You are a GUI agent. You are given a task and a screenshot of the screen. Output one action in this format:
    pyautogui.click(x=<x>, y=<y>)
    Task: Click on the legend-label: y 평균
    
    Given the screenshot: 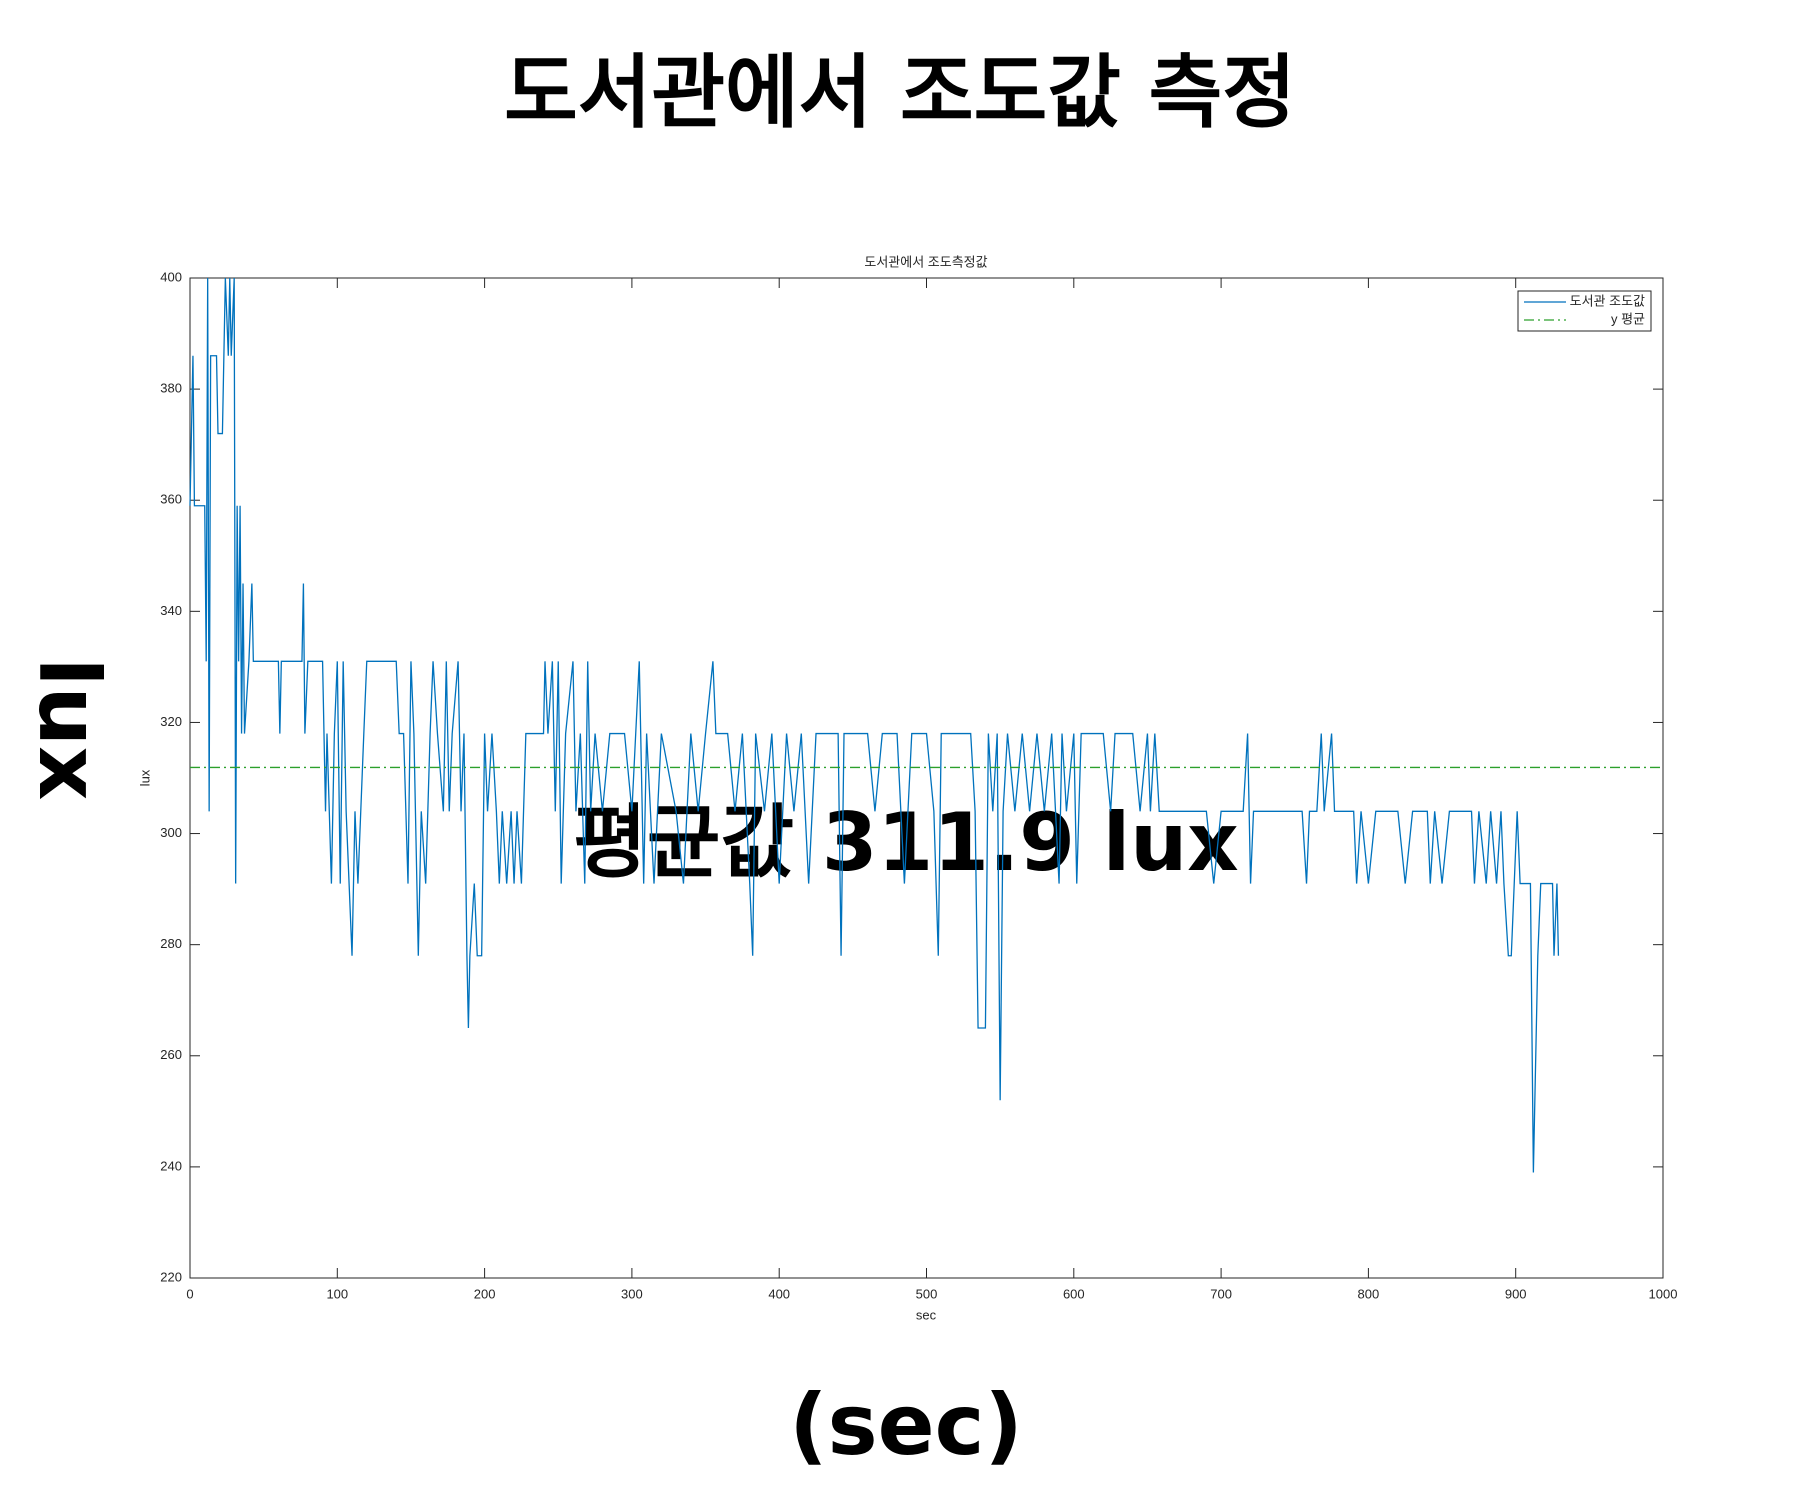 What is the action you would take?
    pyautogui.click(x=1628, y=318)
    